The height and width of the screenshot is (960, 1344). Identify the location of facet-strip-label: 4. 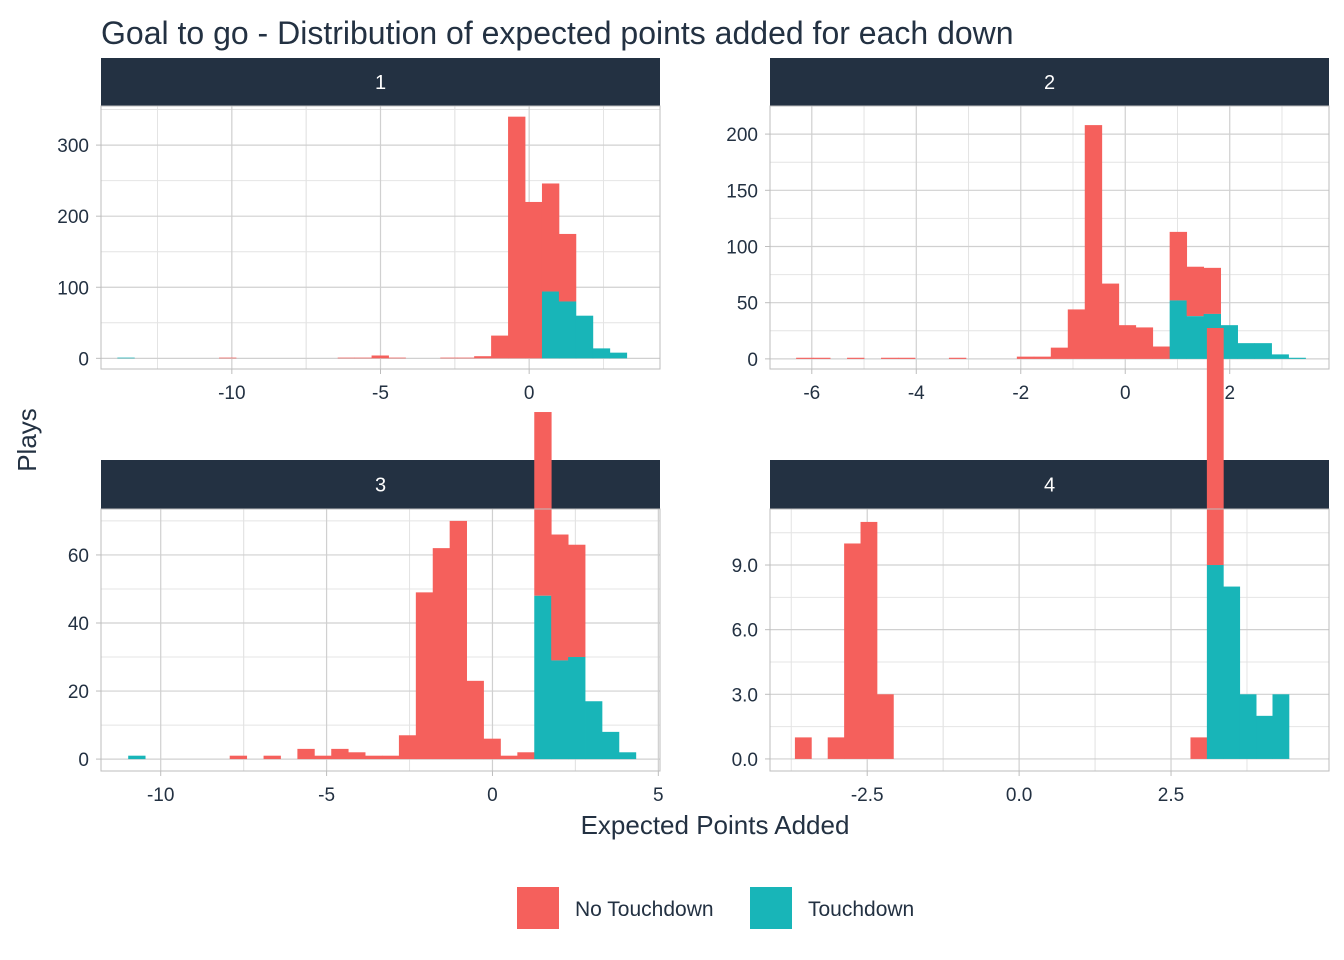
(1049, 486).